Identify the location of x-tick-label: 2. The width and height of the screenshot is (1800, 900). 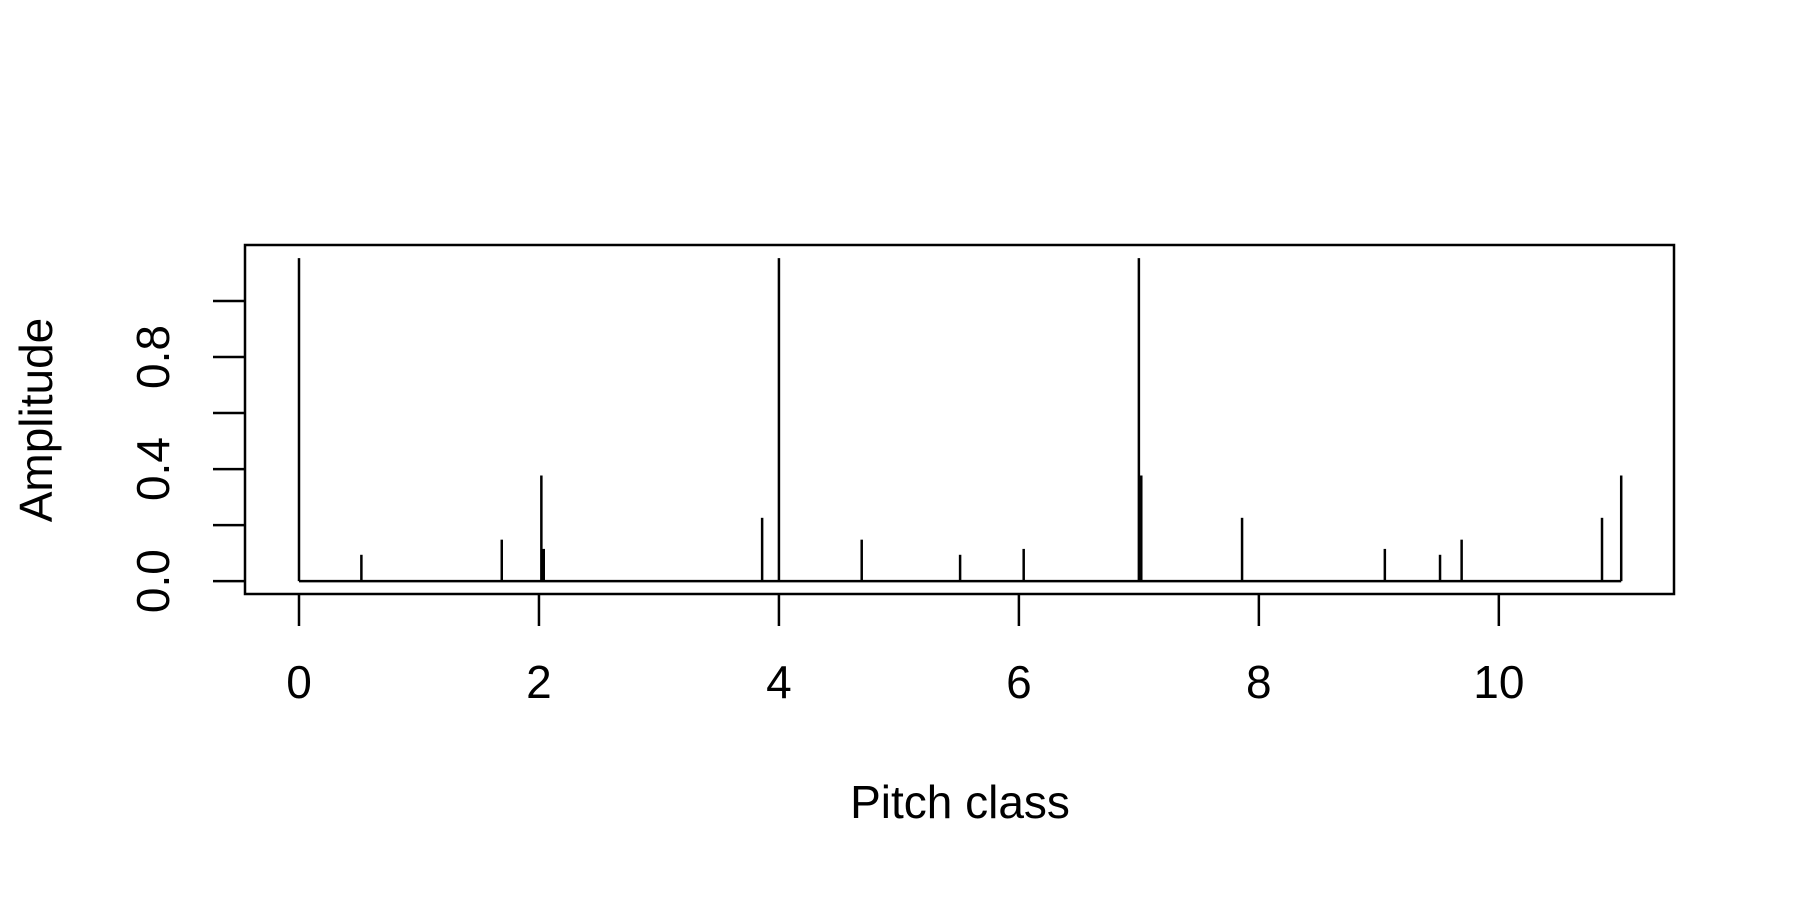
(539, 682).